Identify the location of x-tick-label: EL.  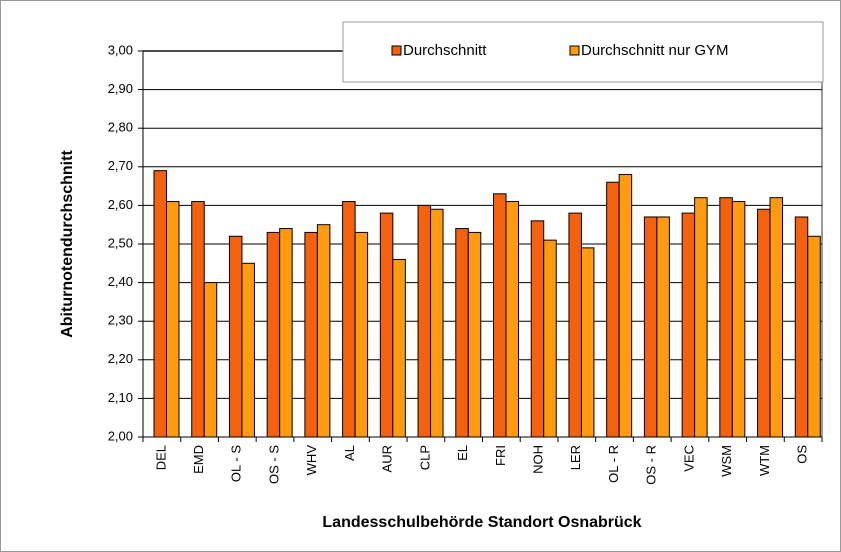
(462, 453).